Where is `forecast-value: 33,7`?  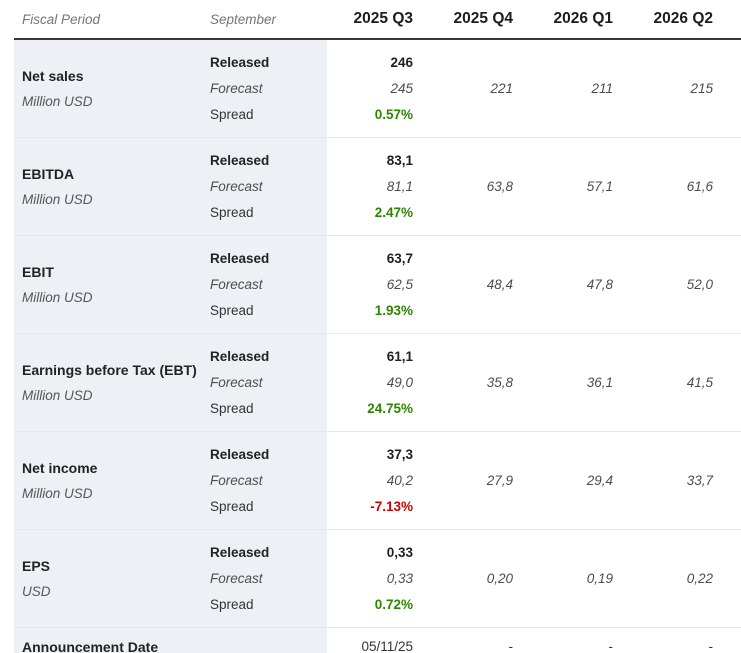 forecast-value: 33,7 is located at coordinates (699, 480).